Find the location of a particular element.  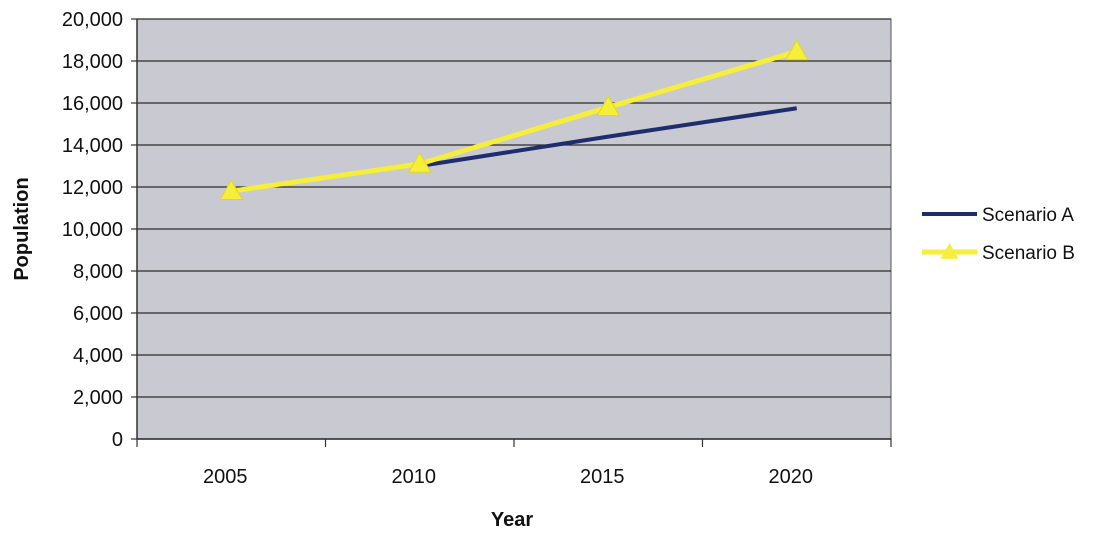

series-scenario-a is located at coordinates (608, 137).